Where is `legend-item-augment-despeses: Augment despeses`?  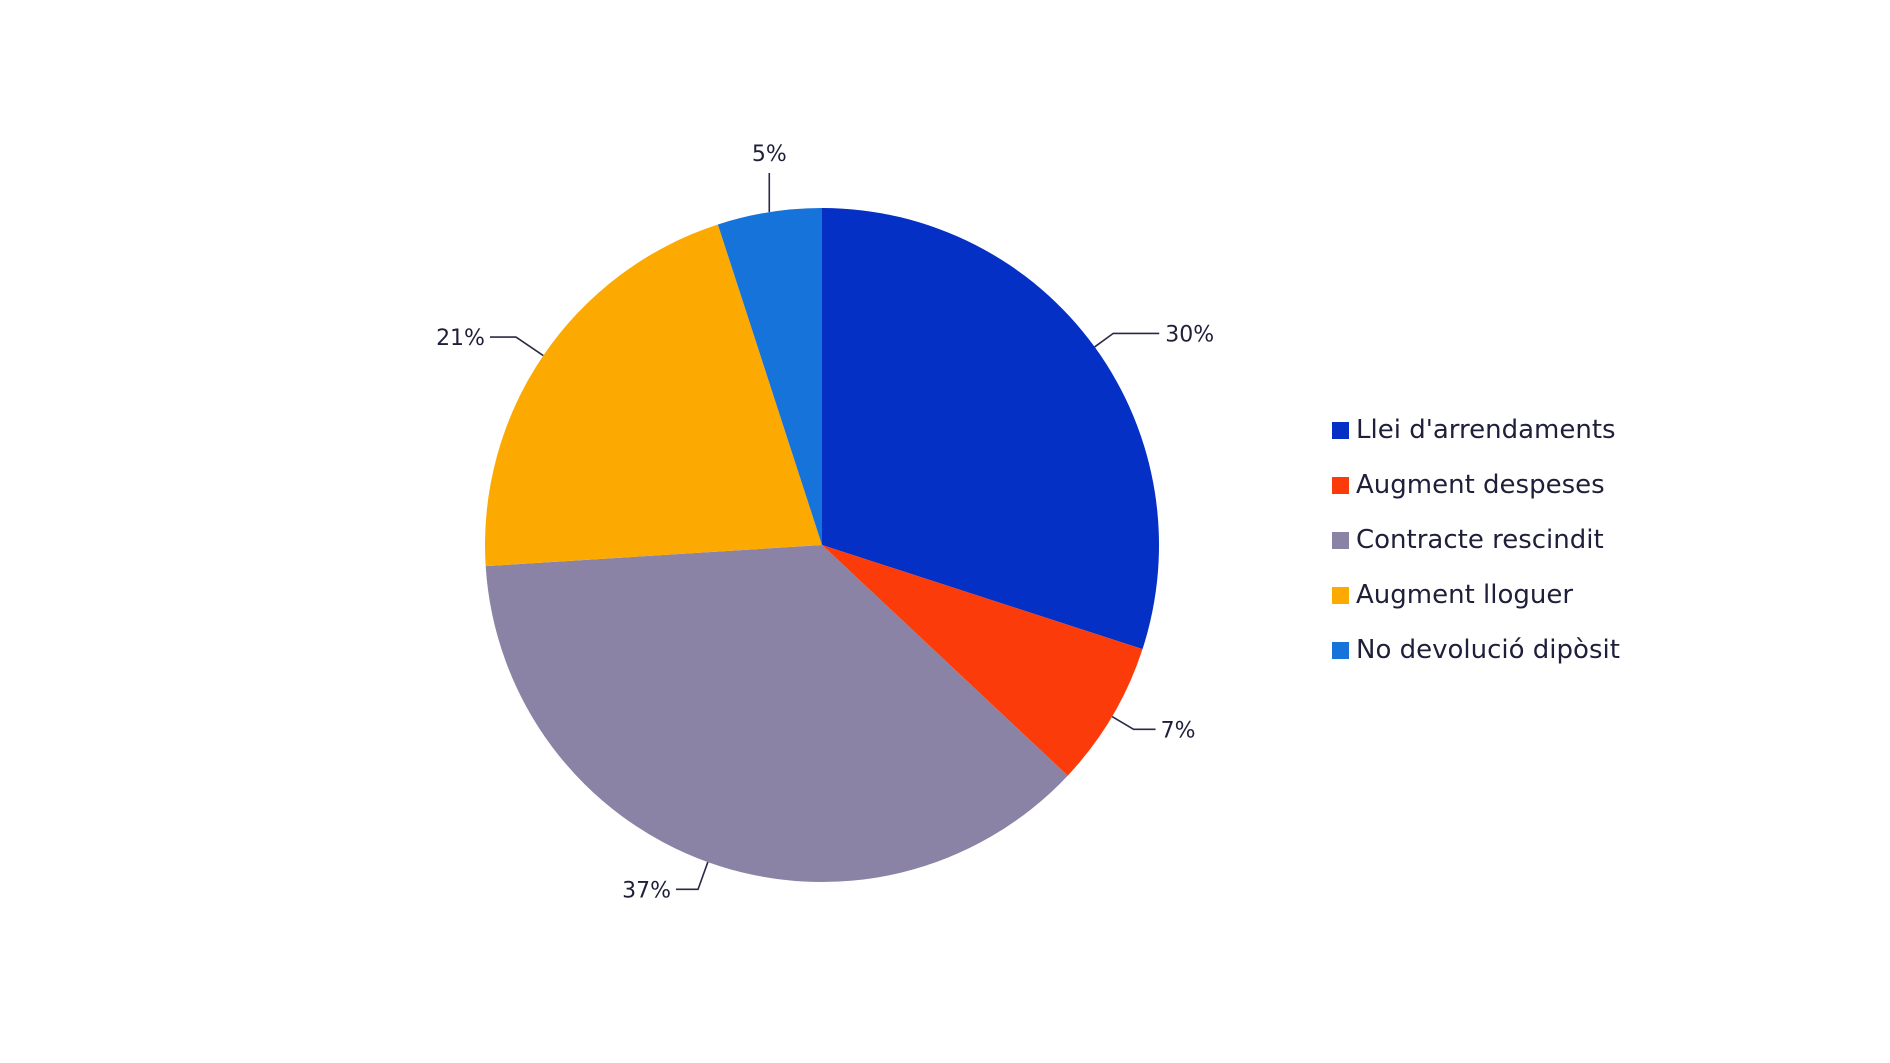
legend-item-augment-despeses: Augment despeses is located at coordinates (1468, 485).